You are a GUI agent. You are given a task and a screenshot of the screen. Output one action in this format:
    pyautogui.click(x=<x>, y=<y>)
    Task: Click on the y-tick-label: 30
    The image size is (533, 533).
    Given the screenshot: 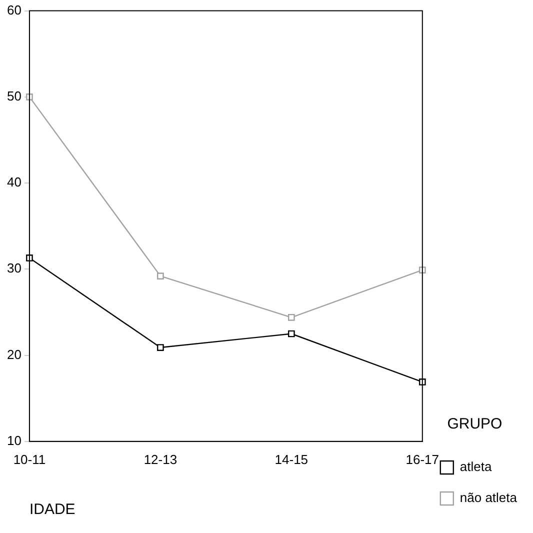 What is the action you would take?
    pyautogui.click(x=14, y=268)
    